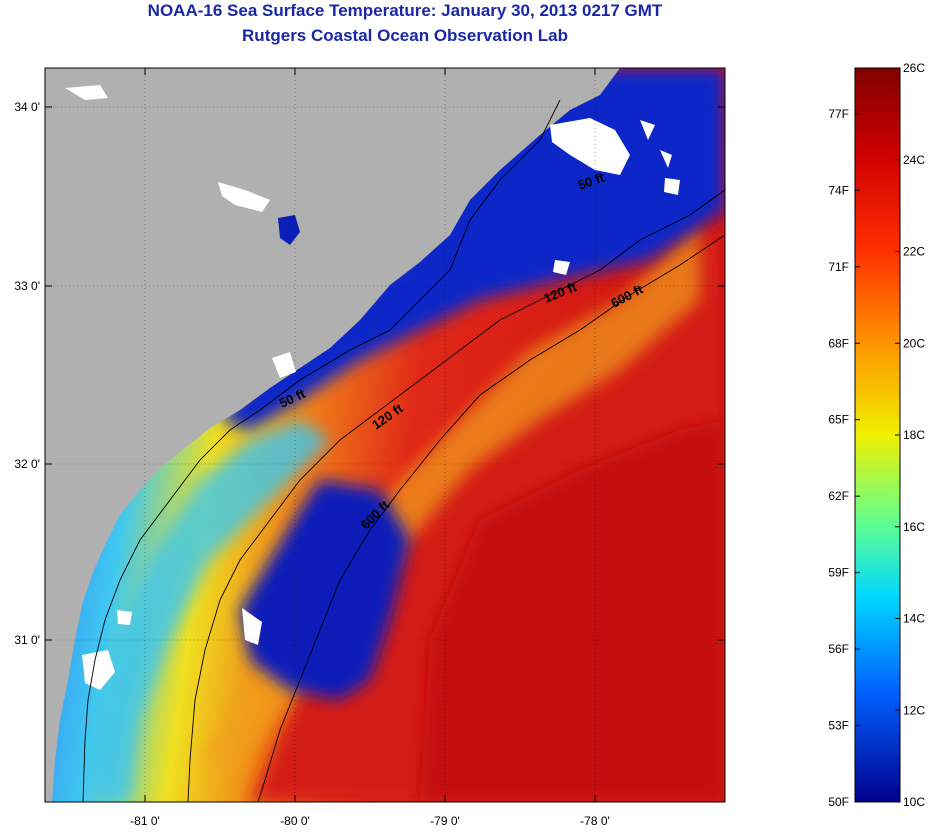  I want to click on lon-label: -80 0', so click(295, 821).